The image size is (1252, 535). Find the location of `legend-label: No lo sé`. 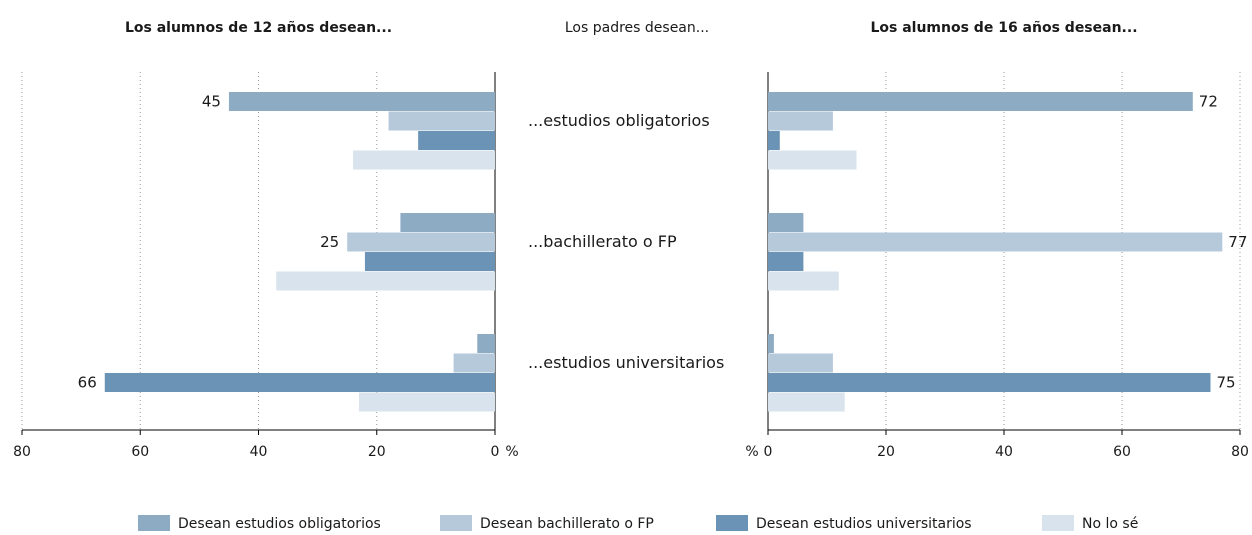

legend-label: No lo sé is located at coordinates (1110, 524).